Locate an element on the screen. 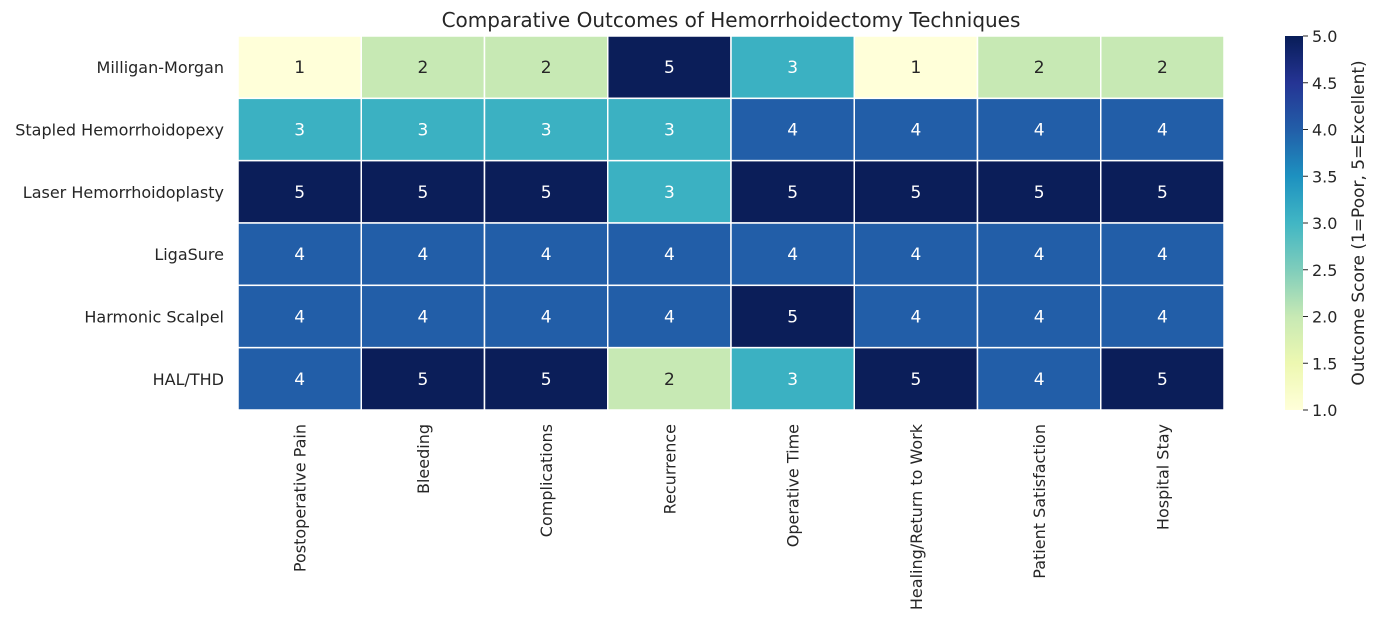 The height and width of the screenshot is (625, 1379). colorbar-tick-label: 2.0 is located at coordinates (1324, 317).